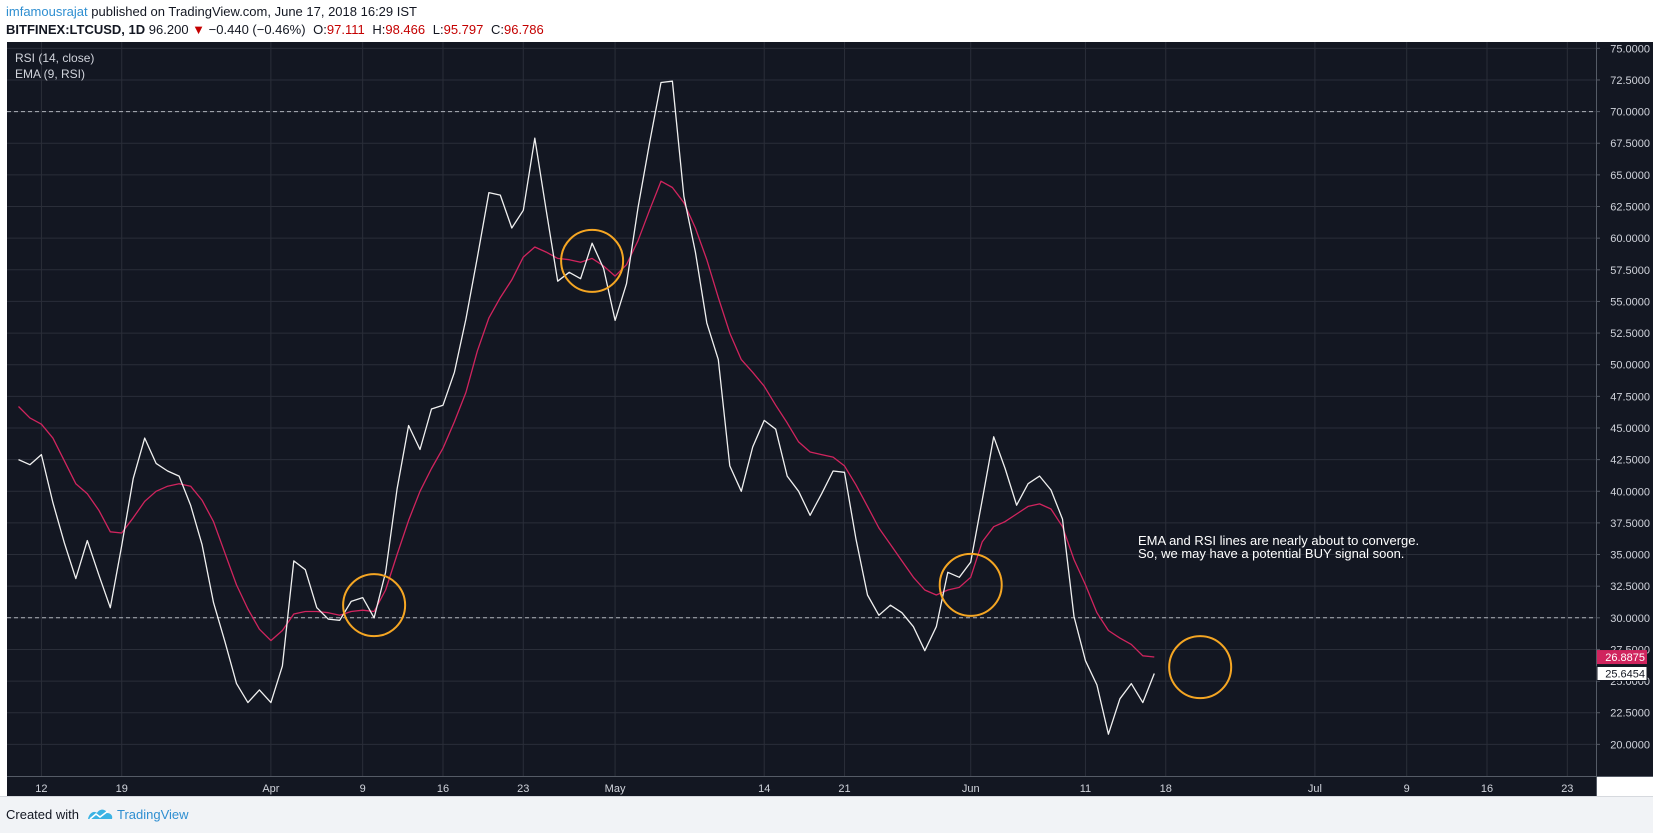 This screenshot has width=1653, height=833. What do you see at coordinates (47, 11) in the screenshot?
I see `author-link: imfamousrajat` at bounding box center [47, 11].